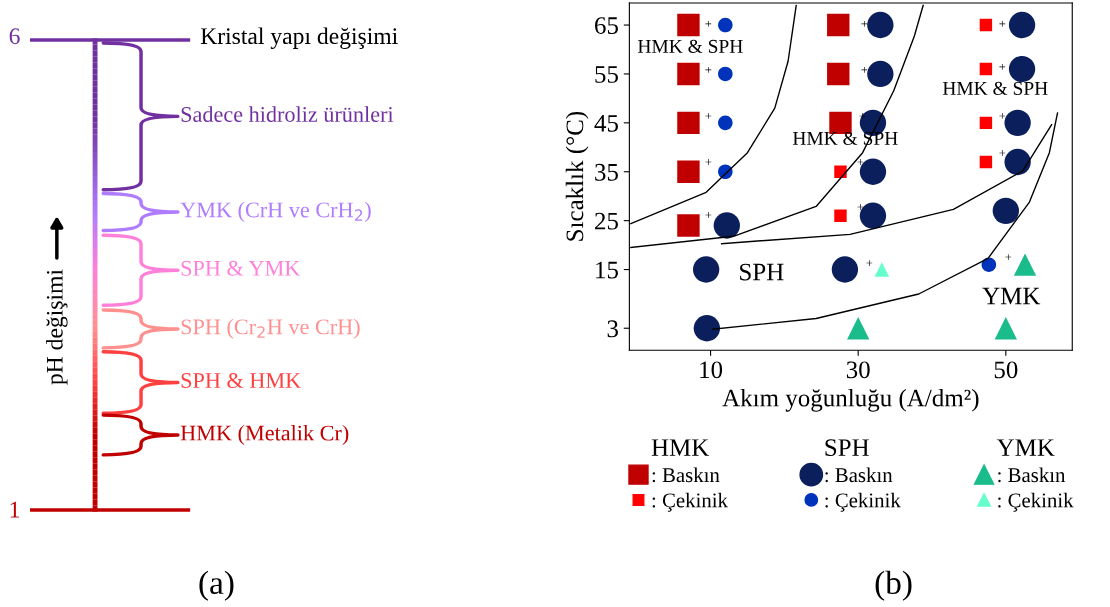 The image size is (1110, 607). I want to click on x-tick-label: 30, so click(858, 370).